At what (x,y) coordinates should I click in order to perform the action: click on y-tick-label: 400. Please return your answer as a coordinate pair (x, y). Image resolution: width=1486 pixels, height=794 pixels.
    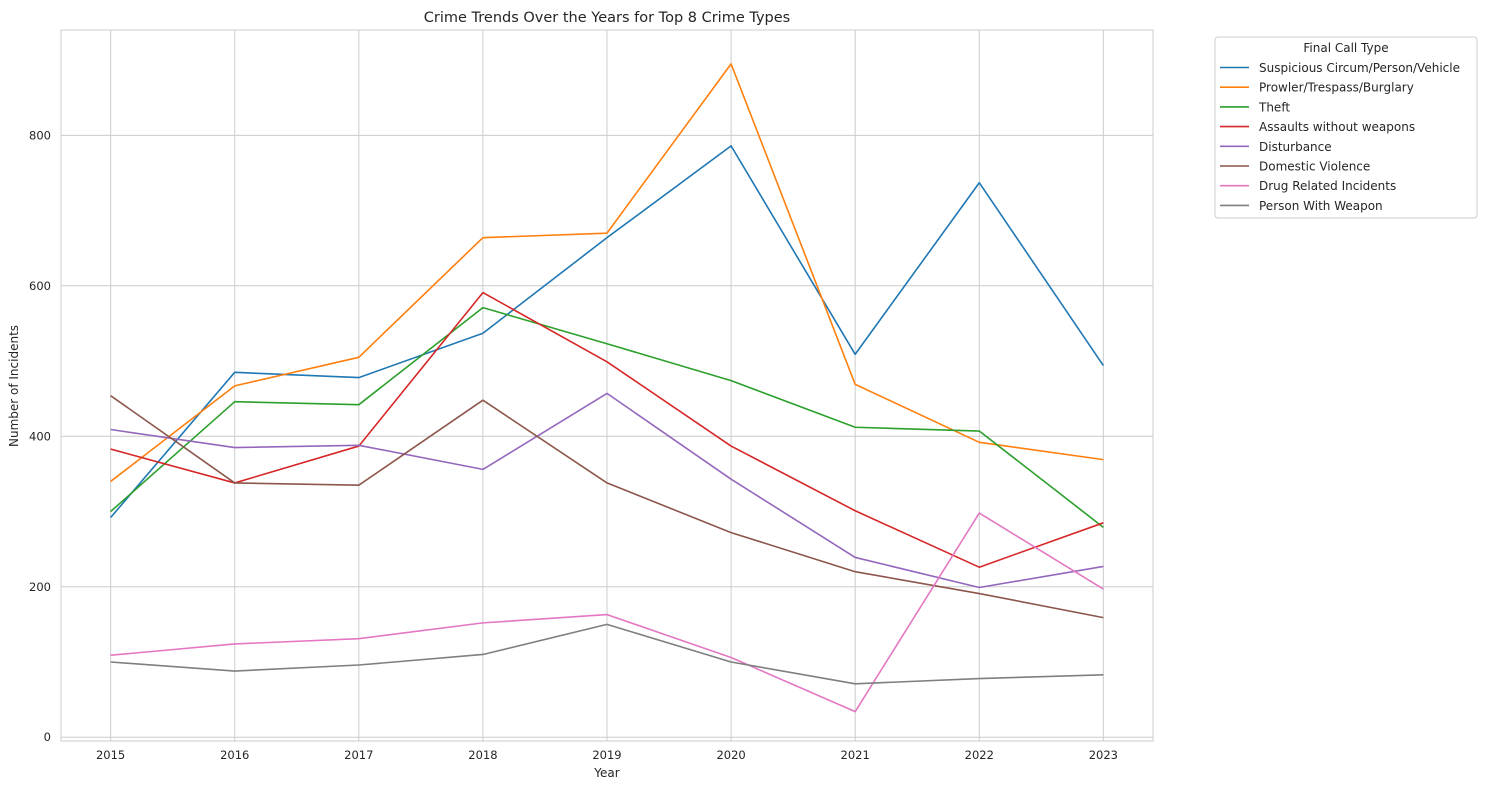
    Looking at the image, I should click on (40, 436).